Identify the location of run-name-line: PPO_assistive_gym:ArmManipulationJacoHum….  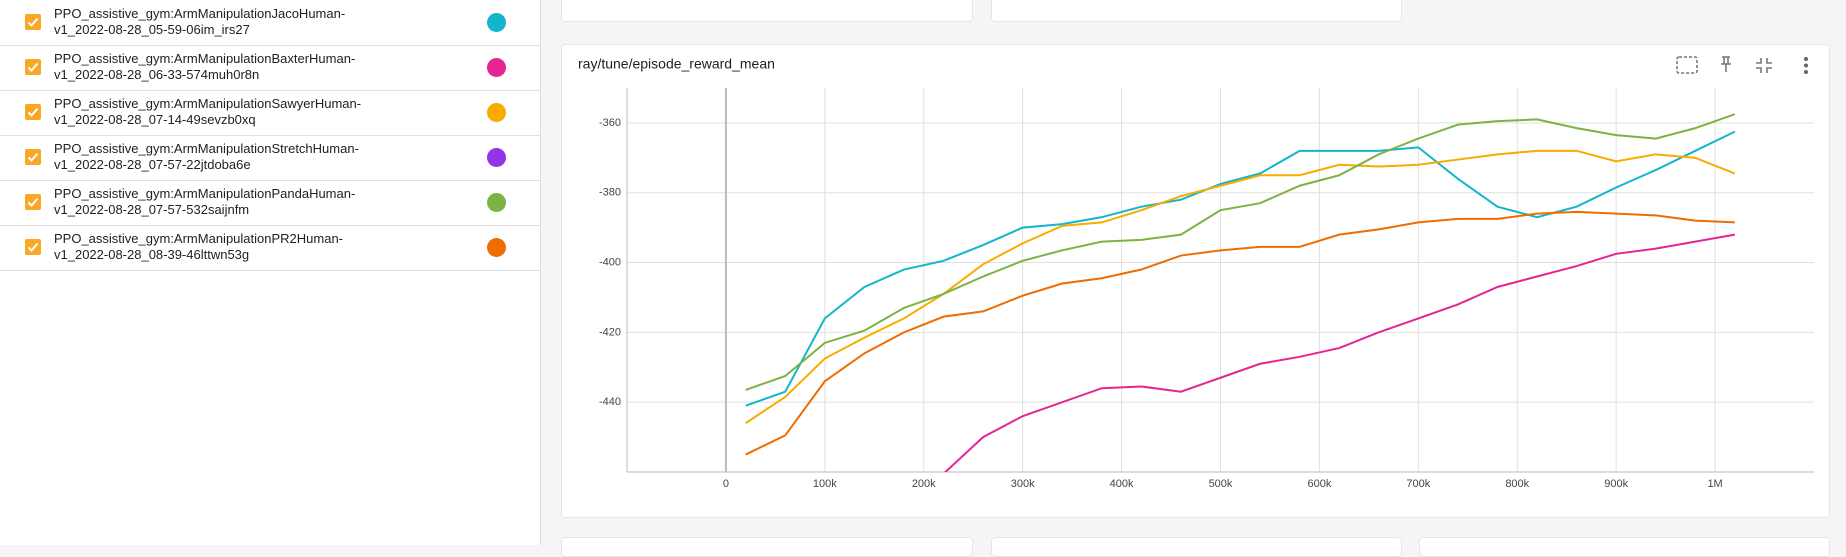
(200, 13).